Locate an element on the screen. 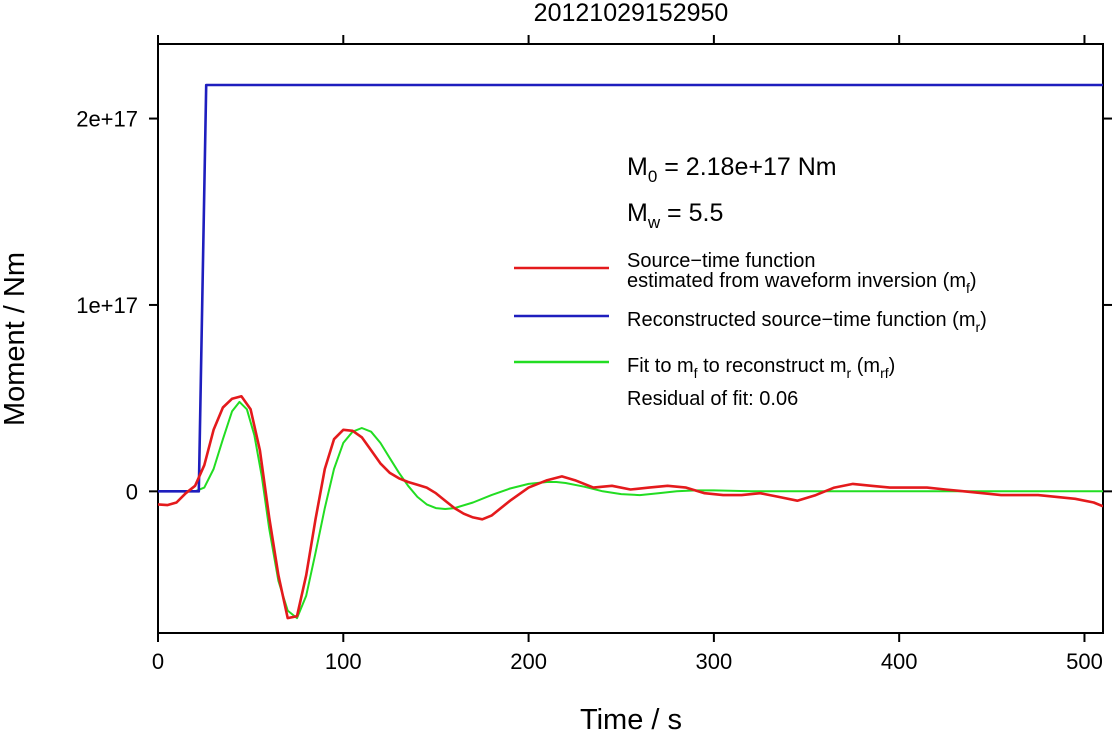  y-tick-label: 1e+17 is located at coordinates (107, 305).